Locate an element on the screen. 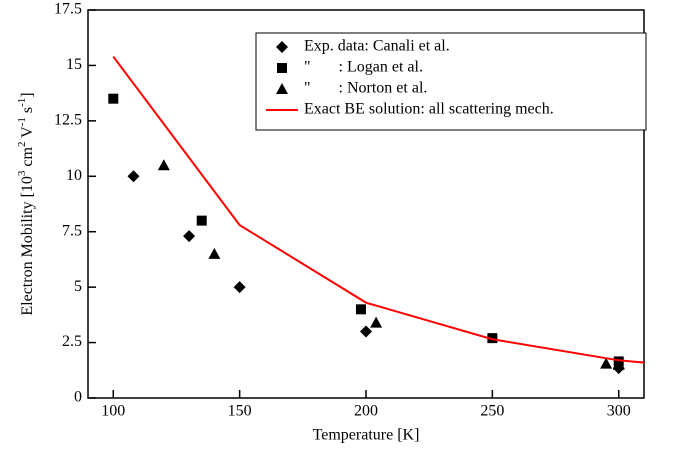  x-tick-label: 100 is located at coordinates (113, 411).